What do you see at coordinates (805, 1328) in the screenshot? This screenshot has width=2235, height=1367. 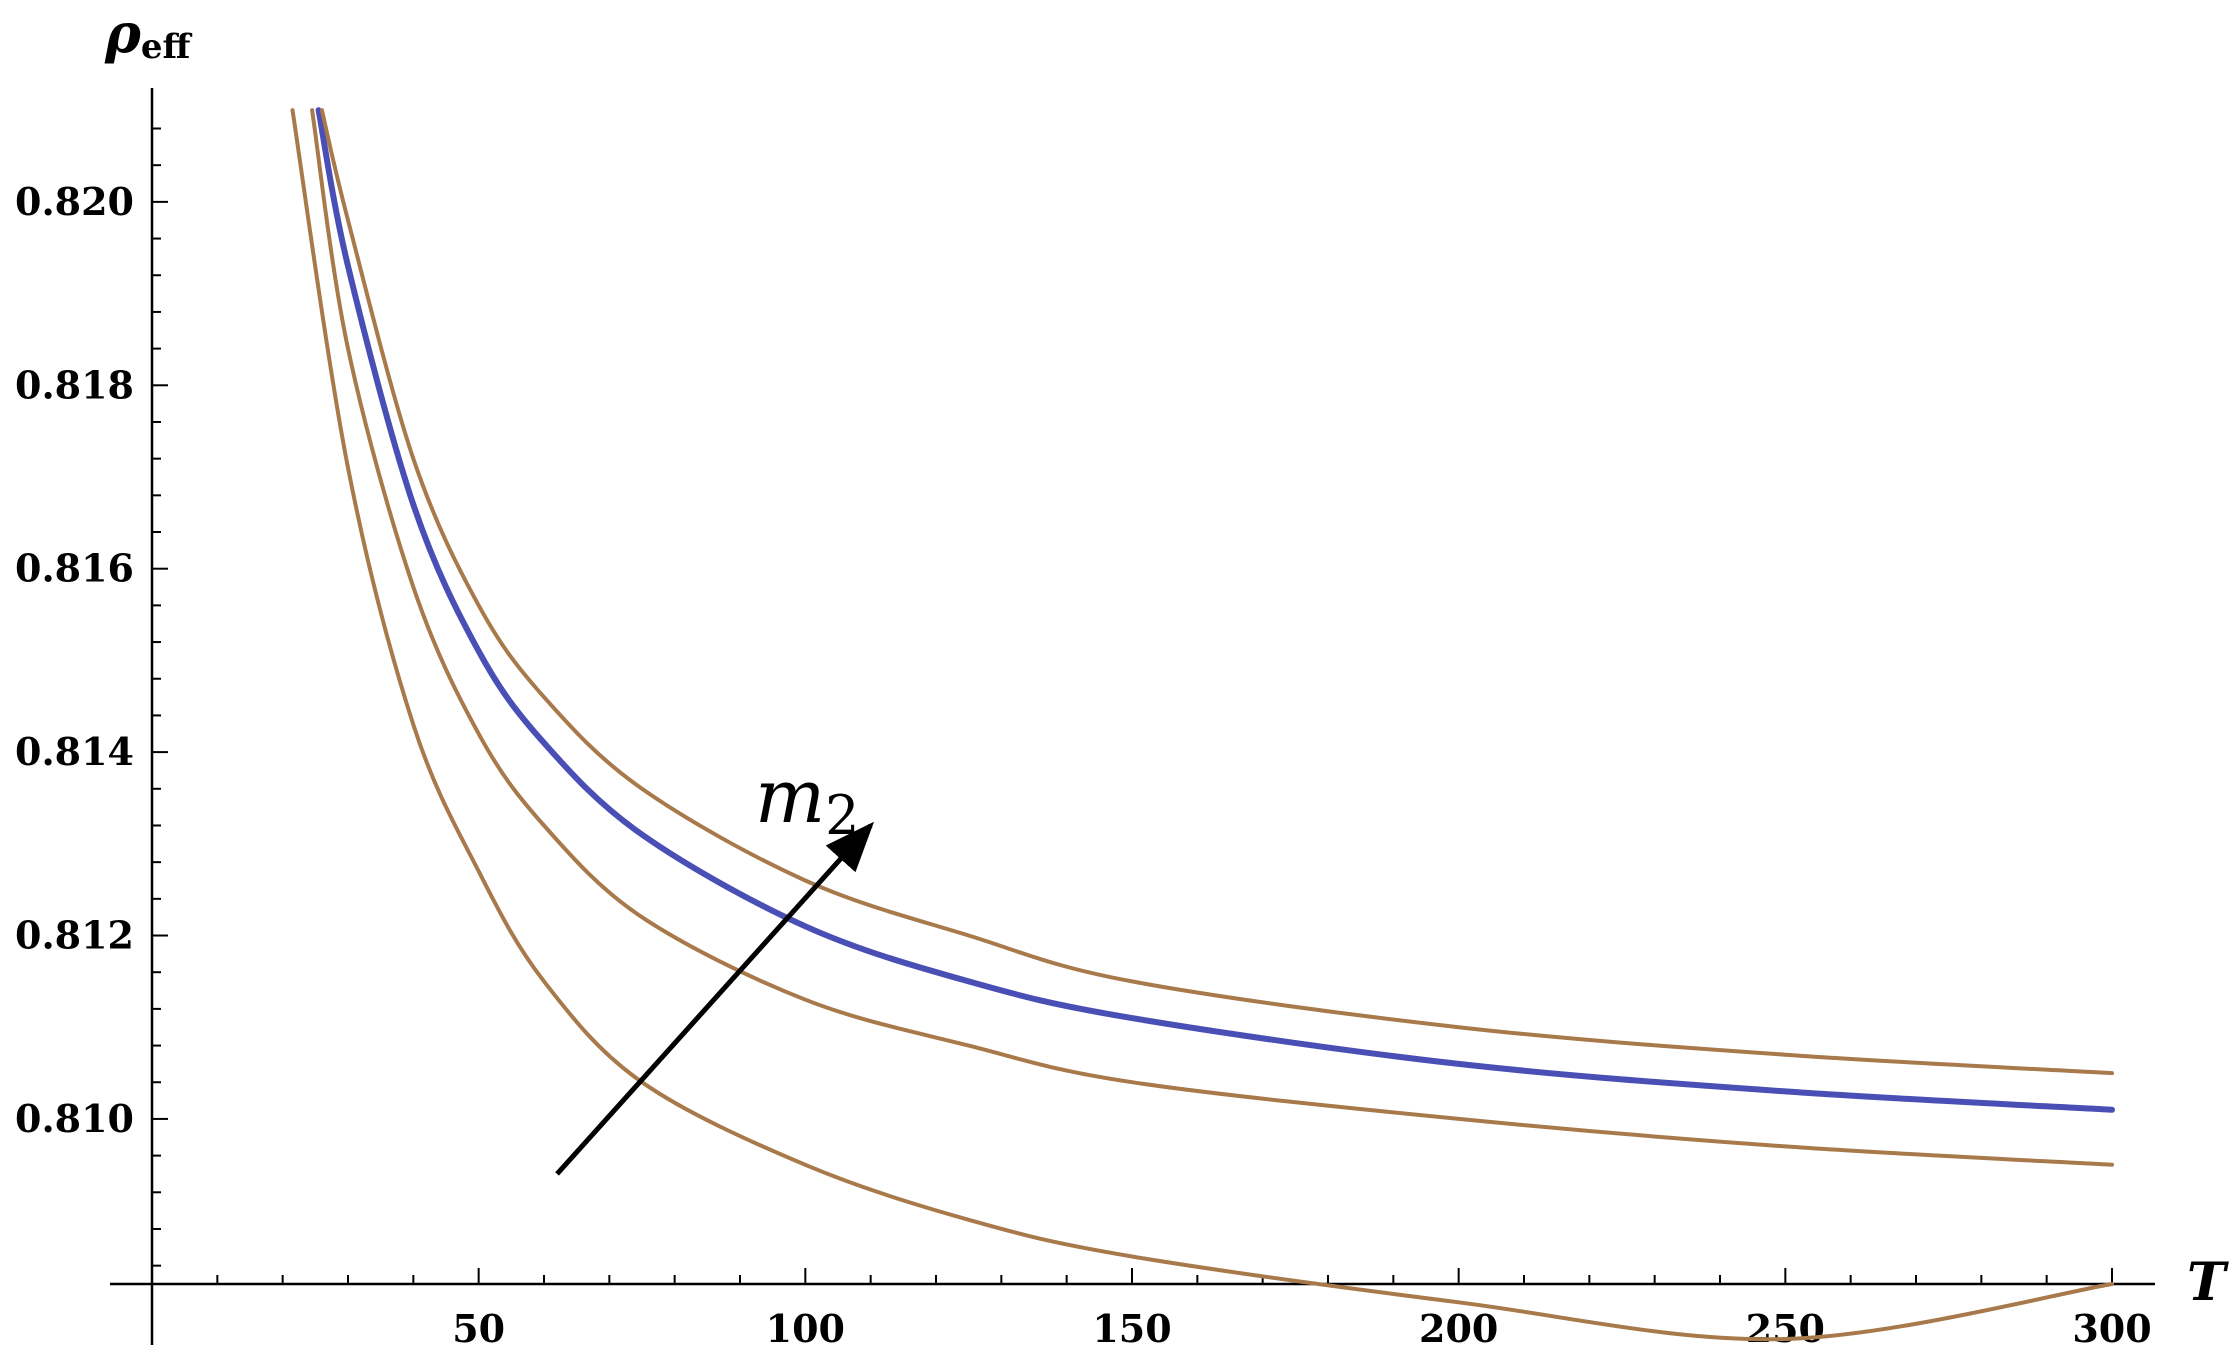 I see `x-tick-label: 100` at bounding box center [805, 1328].